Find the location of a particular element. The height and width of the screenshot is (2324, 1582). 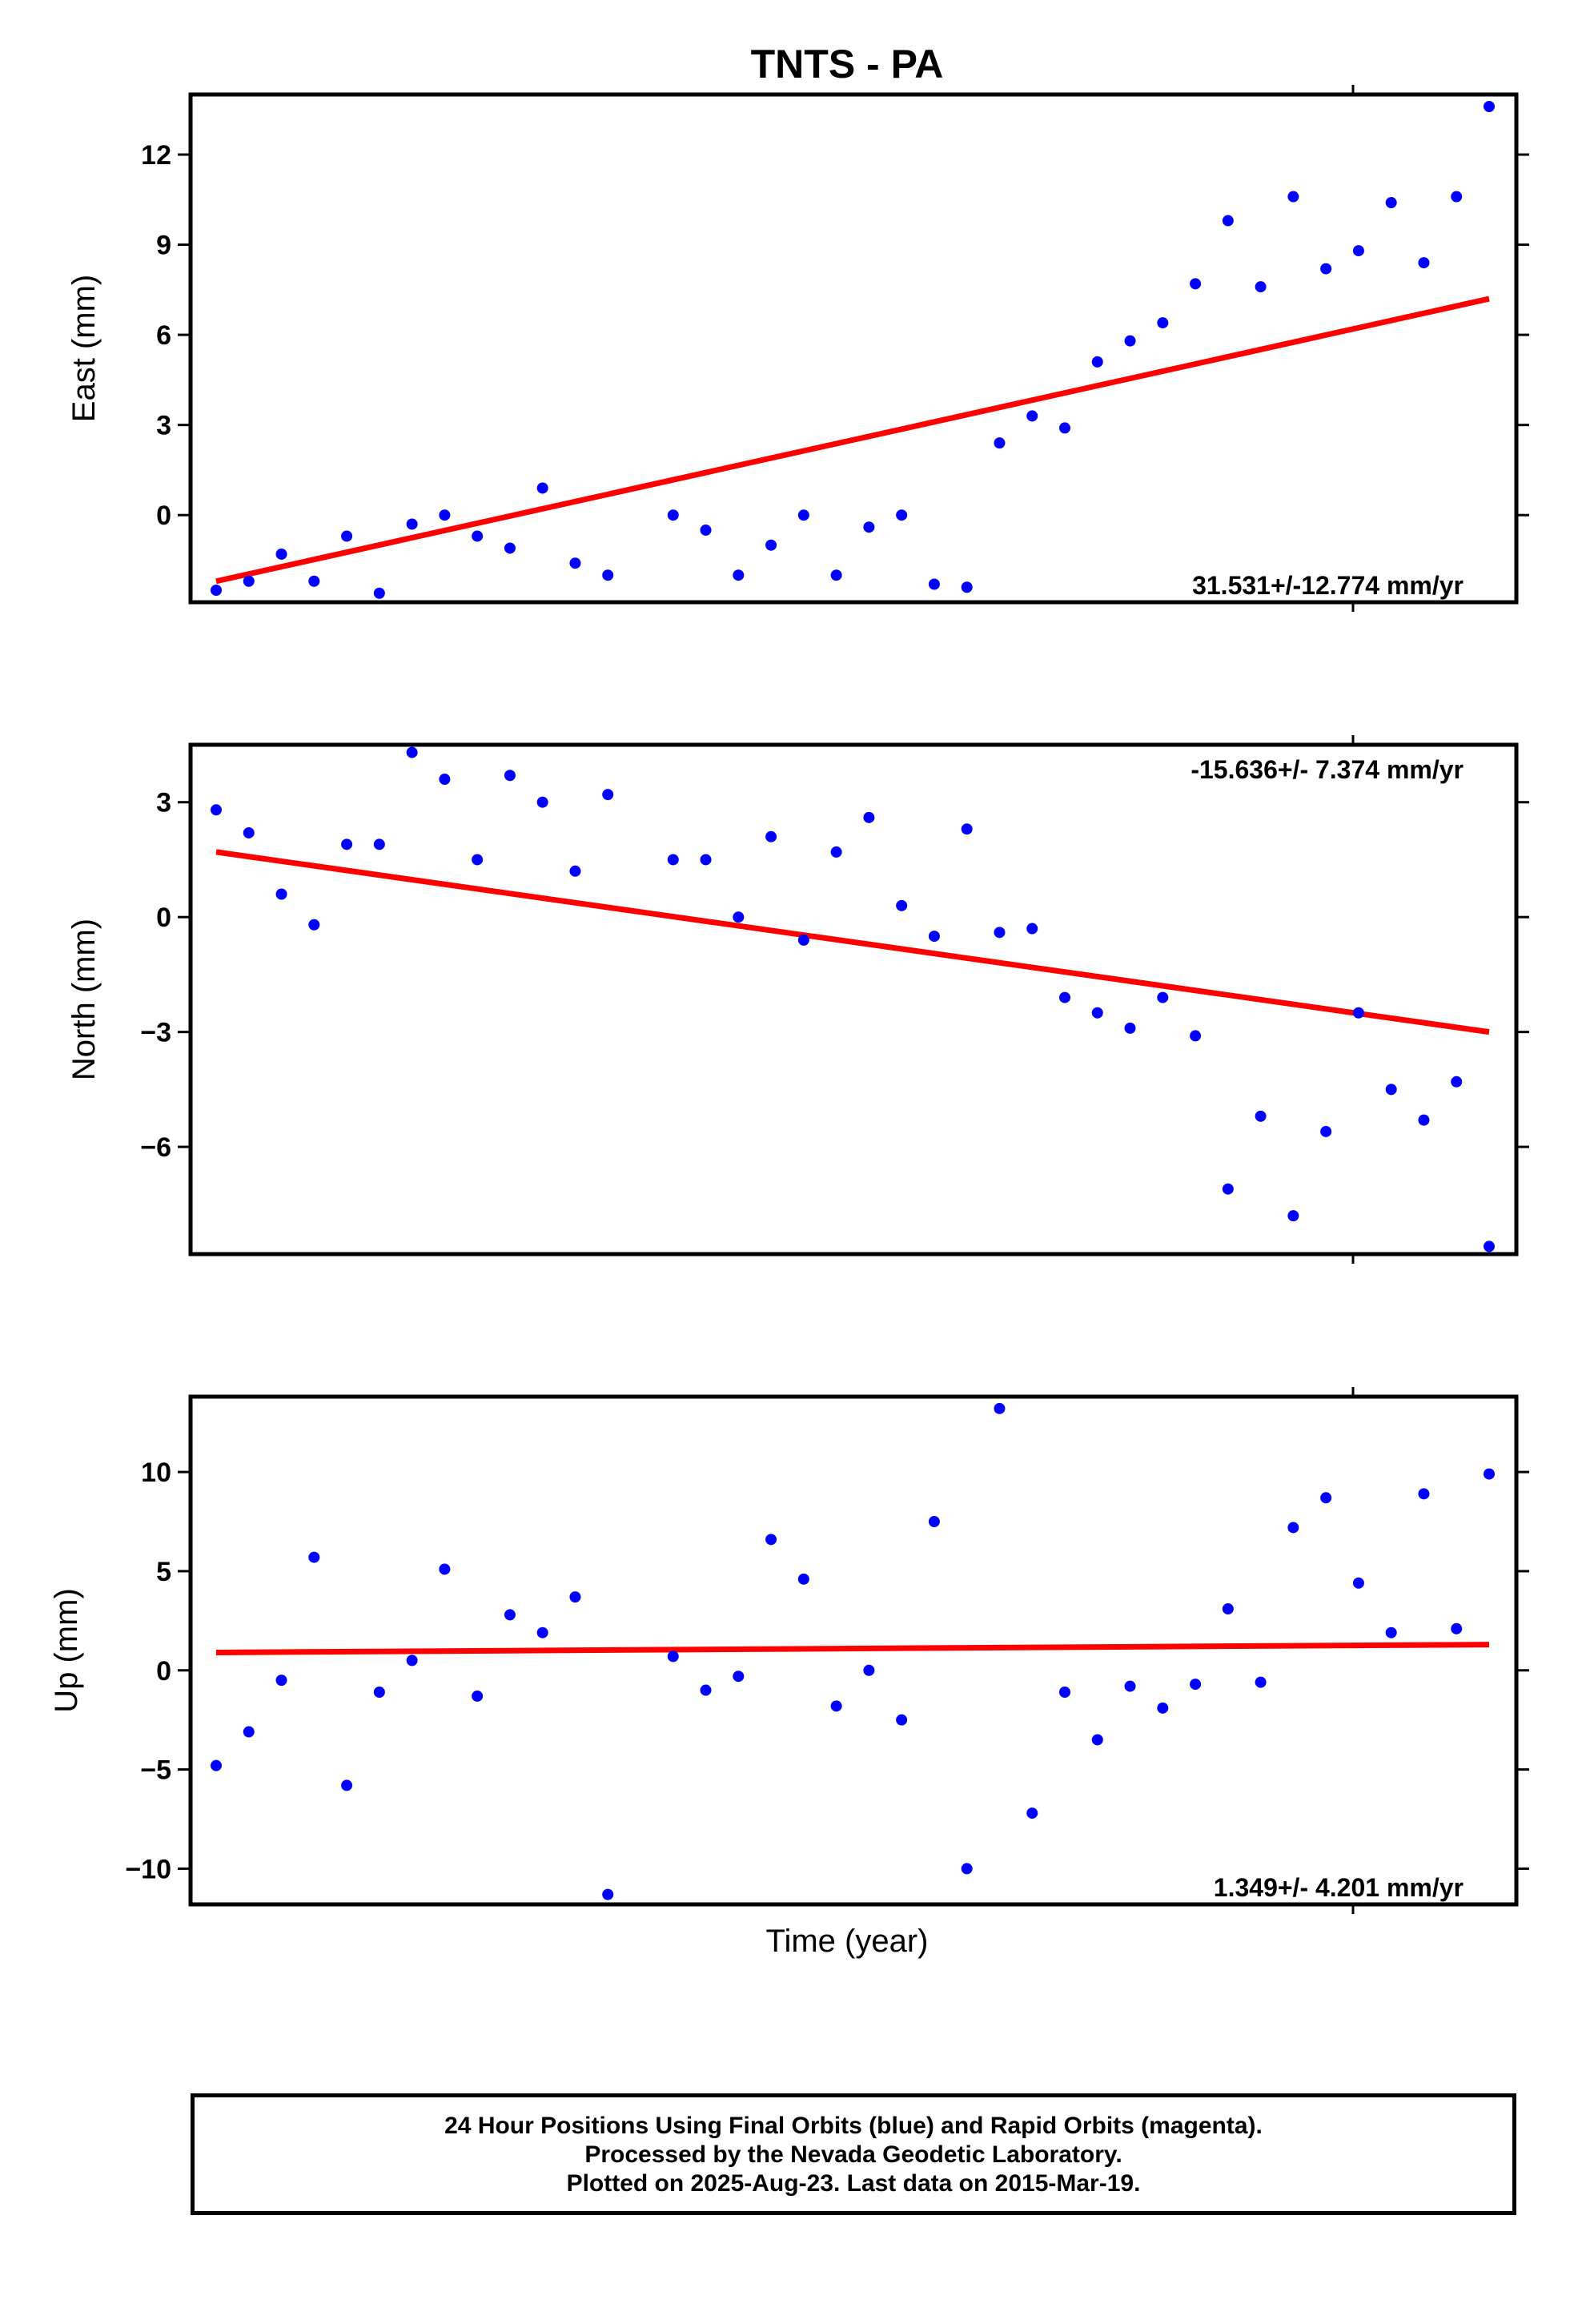

north-ylabel: North (mm) is located at coordinates (84, 1000).